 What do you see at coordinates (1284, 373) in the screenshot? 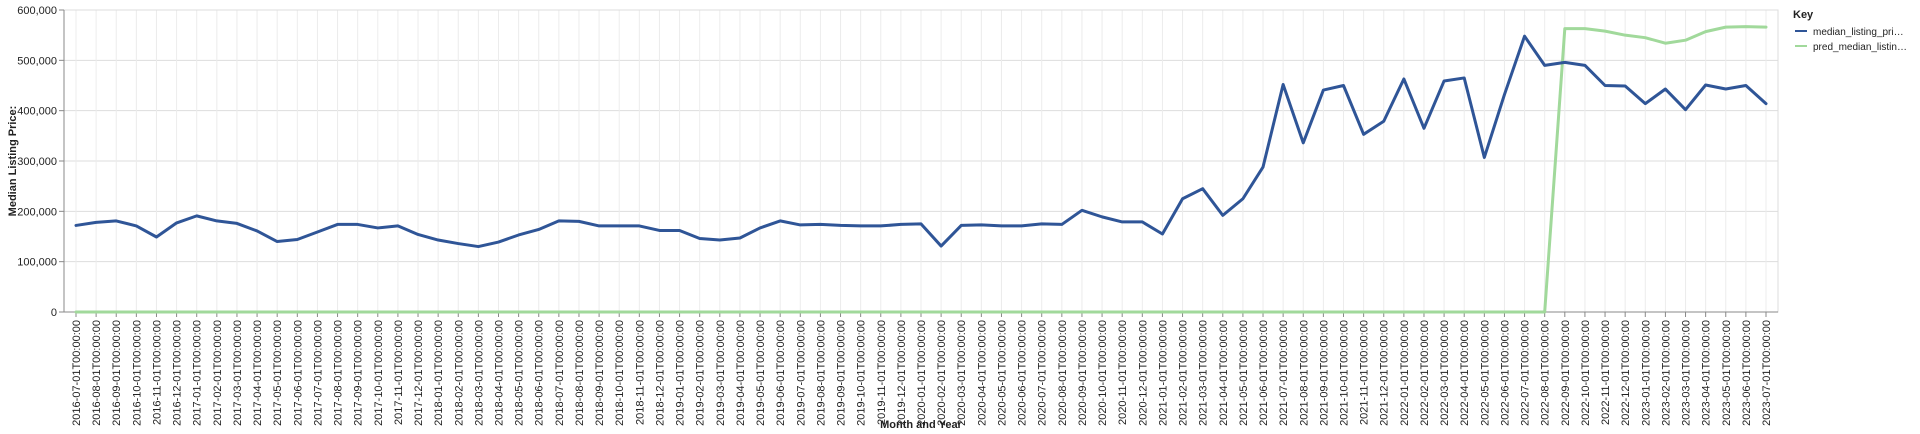
I see `x-tick-label: 2021-07-01T00:00:00` at bounding box center [1284, 373].